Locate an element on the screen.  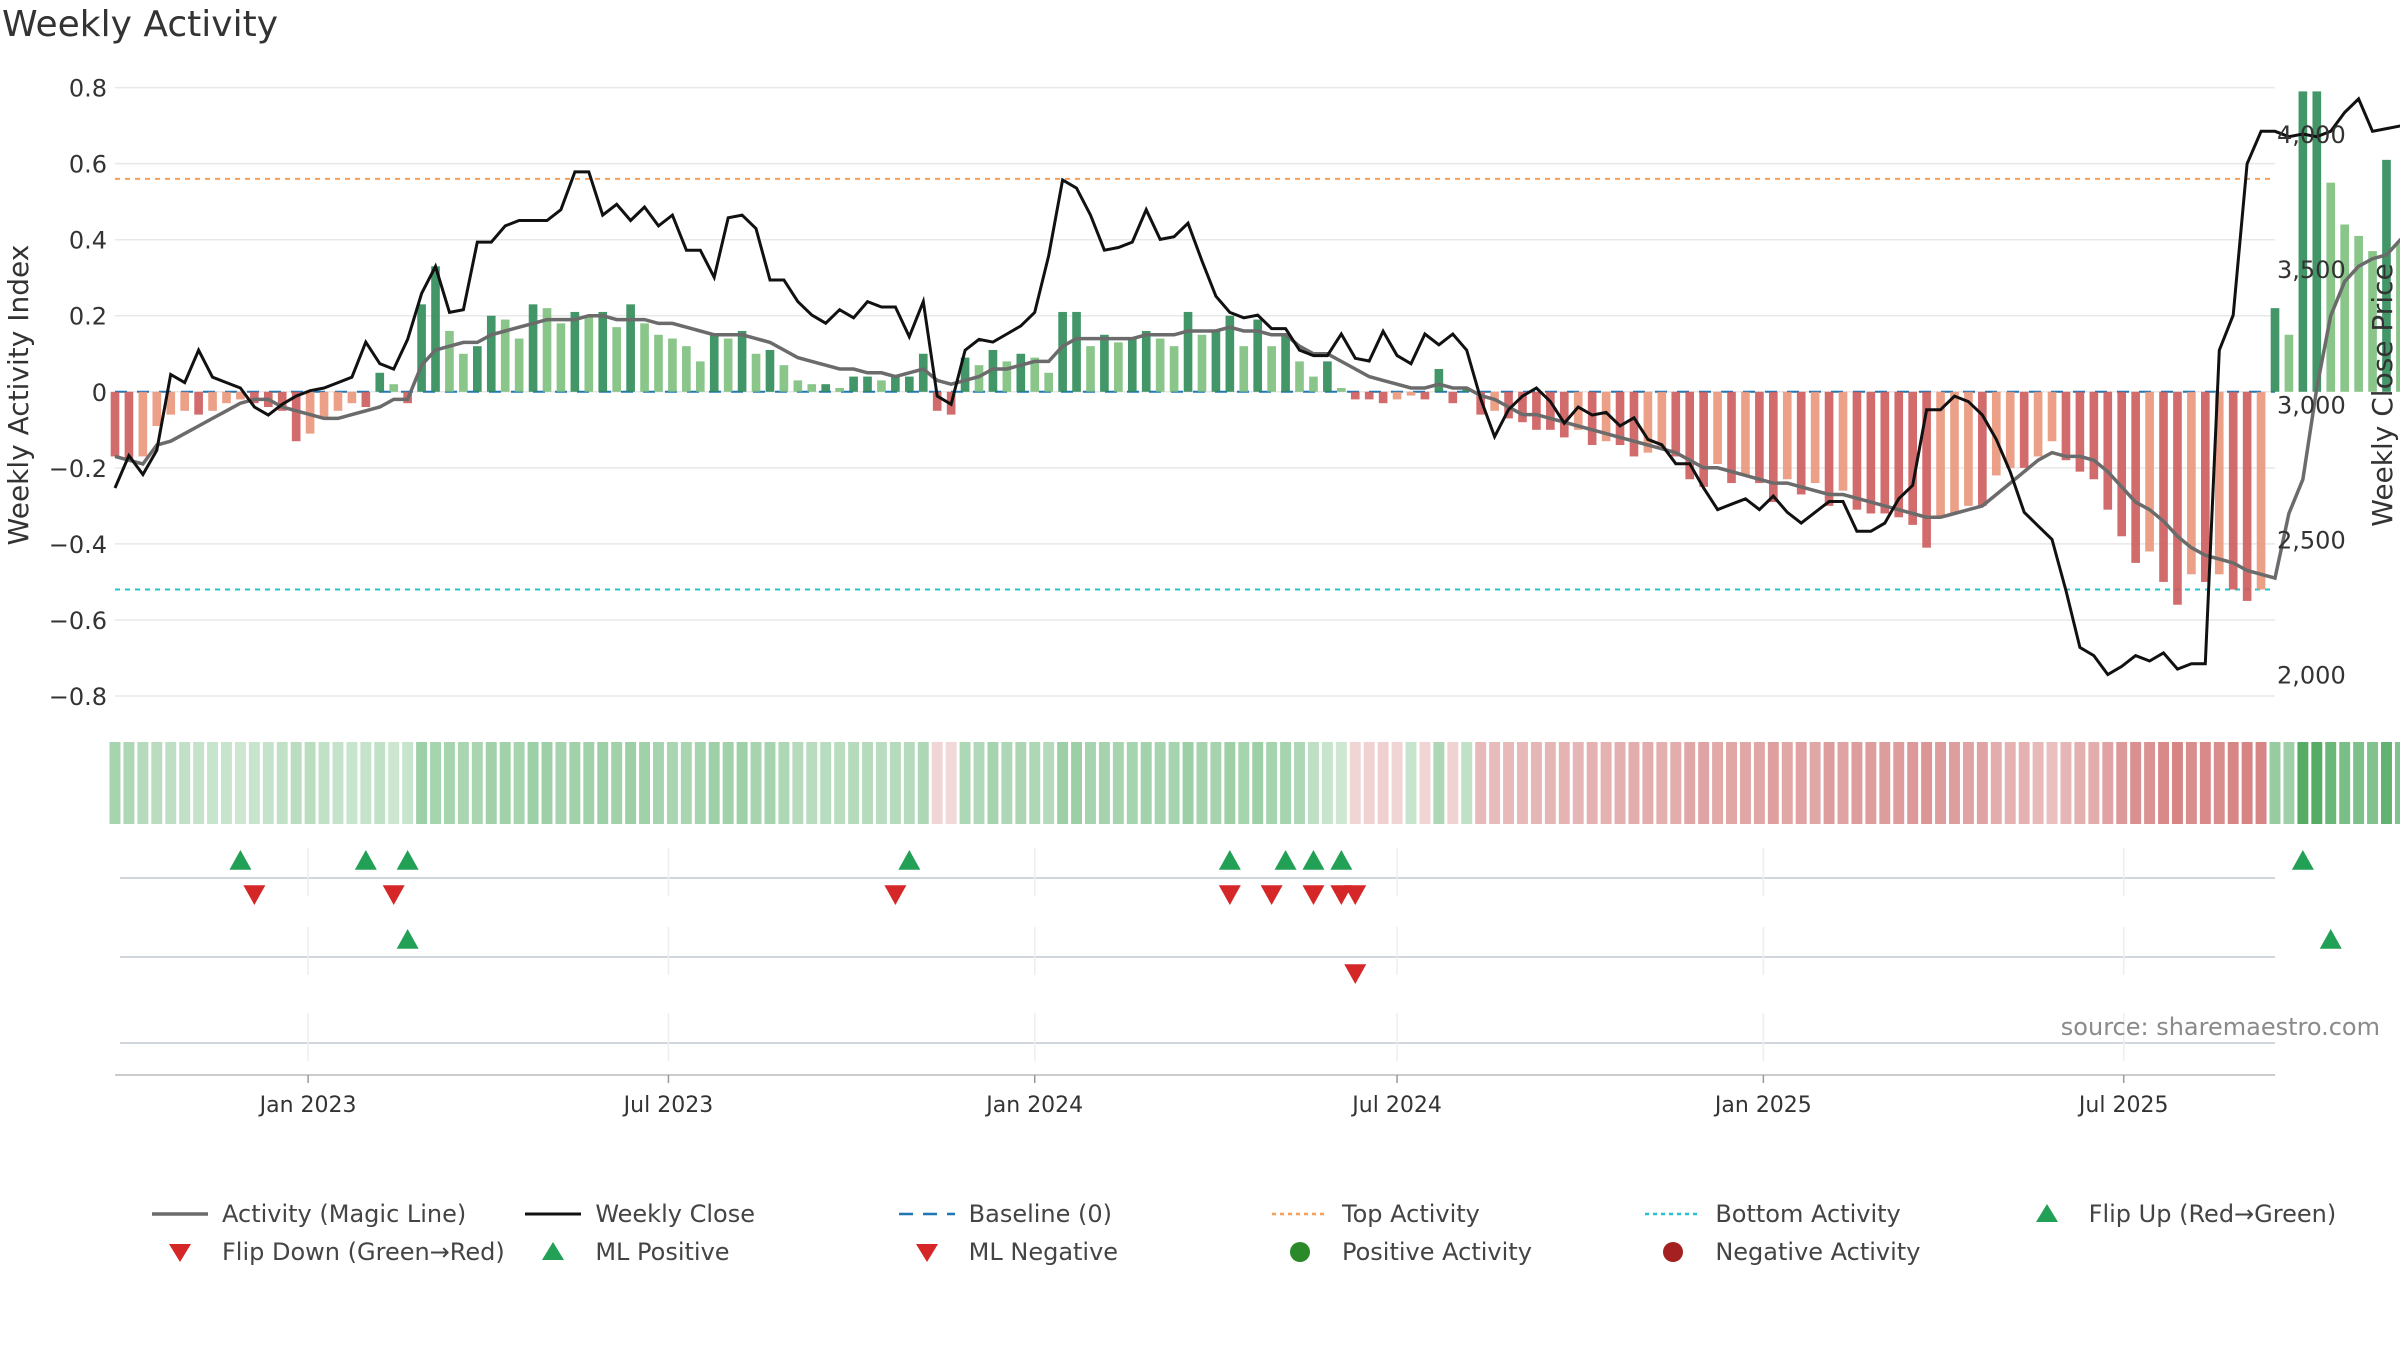
legend-item-flip-down: Flip Down (Green→Red) is located at coordinates (336, 1252).